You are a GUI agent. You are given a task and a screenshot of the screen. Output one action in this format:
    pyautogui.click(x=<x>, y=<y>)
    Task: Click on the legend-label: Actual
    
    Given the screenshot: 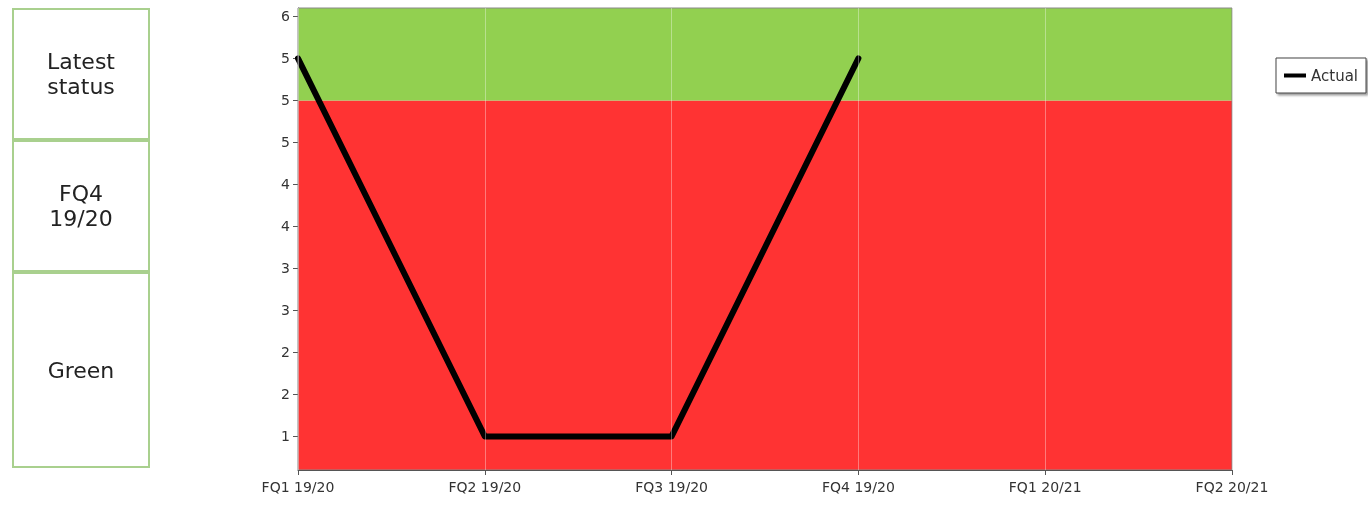 What is the action you would take?
    pyautogui.click(x=1335, y=75)
    